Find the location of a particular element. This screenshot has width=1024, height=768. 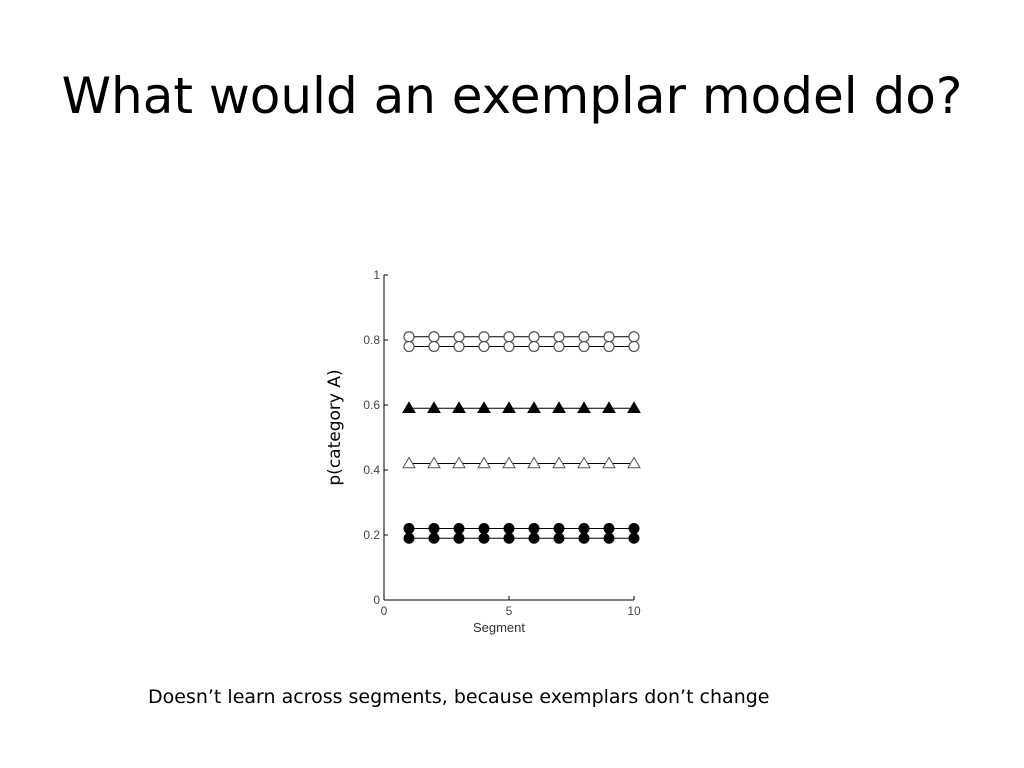

slide-title: What would an exemplar model do? is located at coordinates (512, 96).